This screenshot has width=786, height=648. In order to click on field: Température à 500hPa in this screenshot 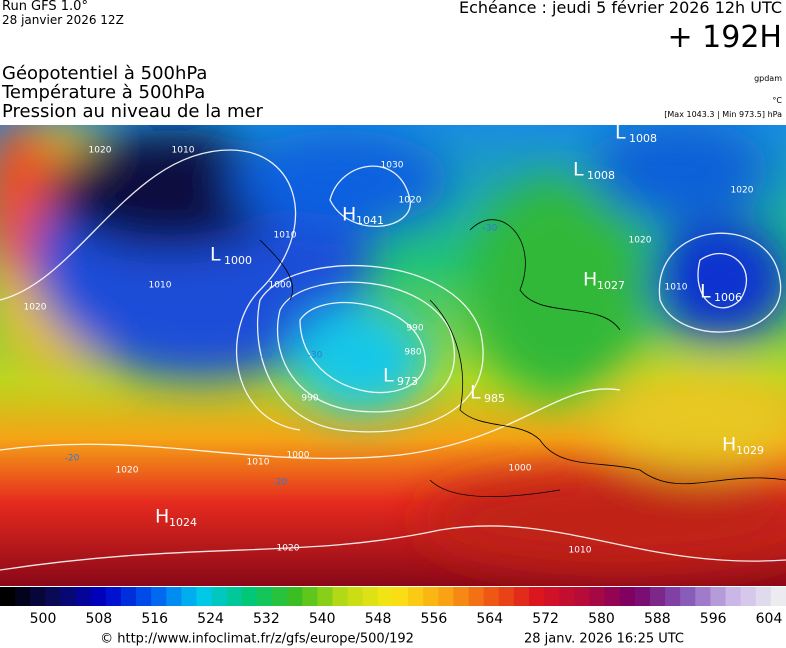, I will do `click(104, 92)`.